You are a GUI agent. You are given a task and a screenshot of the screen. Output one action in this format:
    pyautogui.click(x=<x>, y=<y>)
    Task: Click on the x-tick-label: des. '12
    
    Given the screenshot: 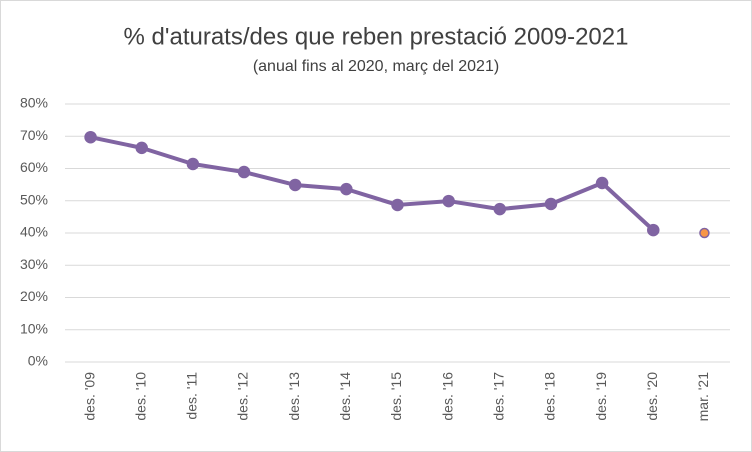 What is the action you would take?
    pyautogui.click(x=243, y=396)
    